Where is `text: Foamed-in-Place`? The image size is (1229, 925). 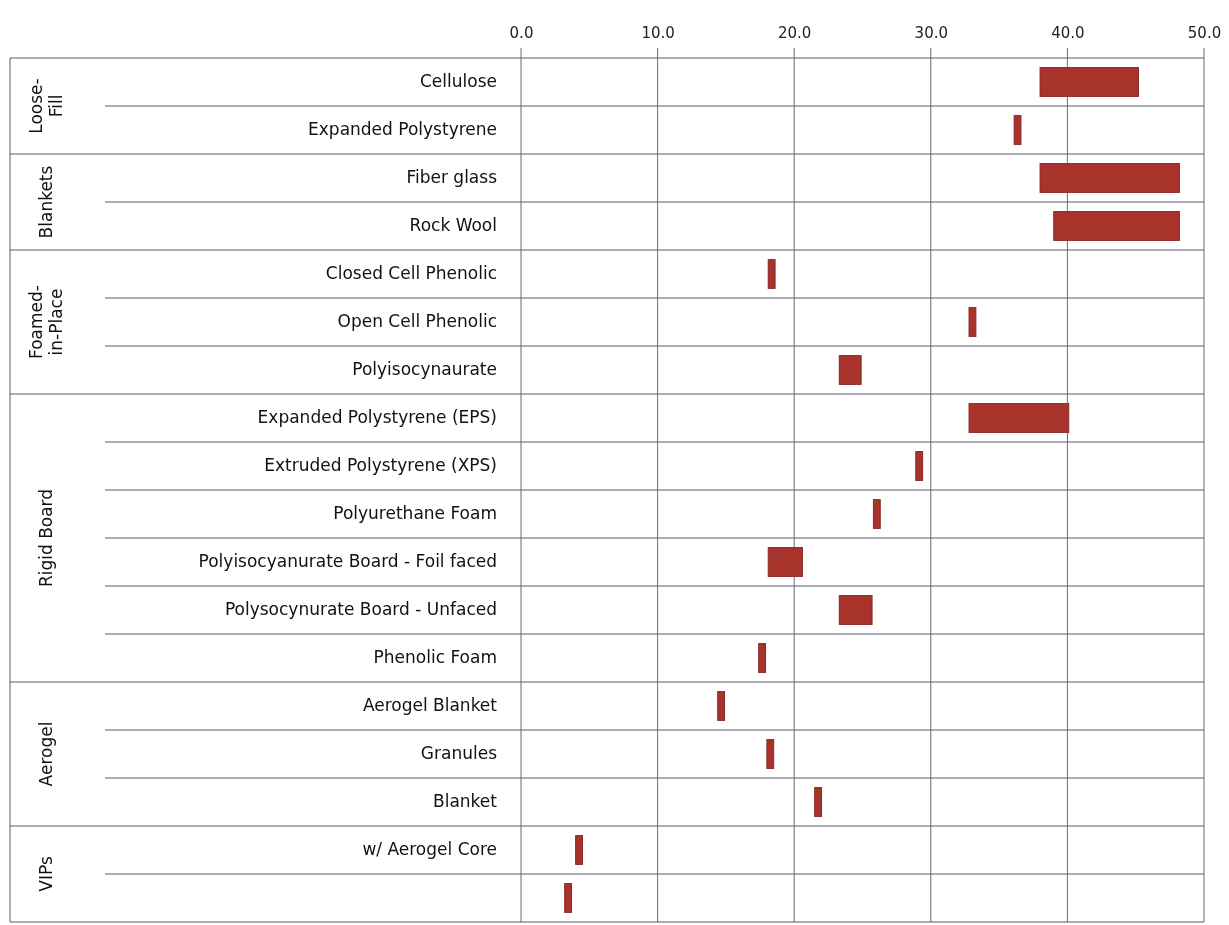
text: Foamed-in-Place is located at coordinates (45, 322).